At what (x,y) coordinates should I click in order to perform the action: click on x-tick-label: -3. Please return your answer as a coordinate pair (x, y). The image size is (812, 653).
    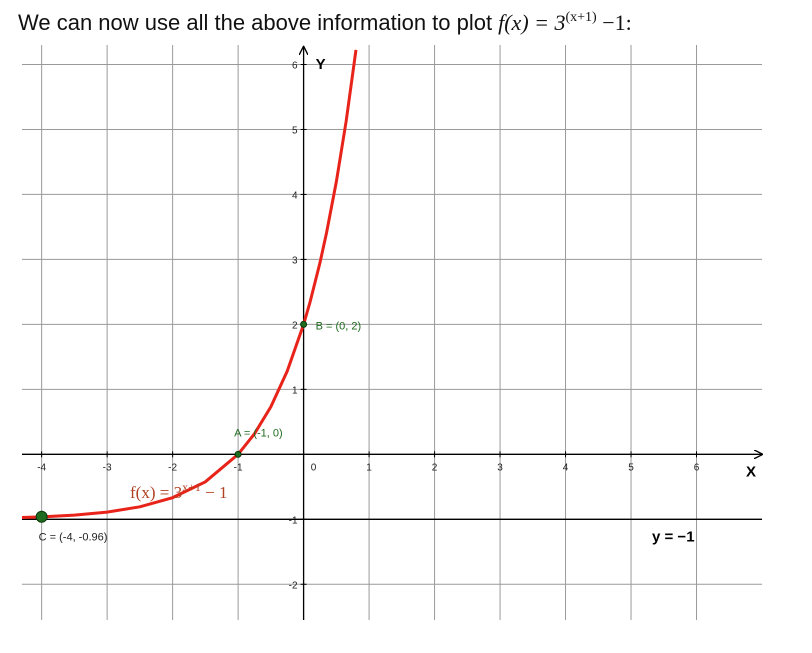
    Looking at the image, I should click on (107, 467).